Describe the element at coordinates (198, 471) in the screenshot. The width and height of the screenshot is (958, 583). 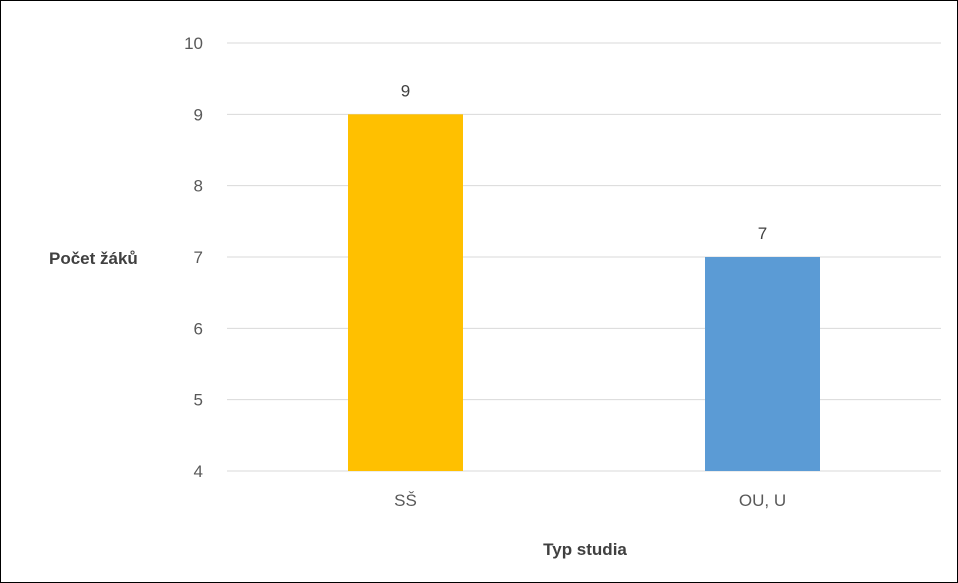
I see `y-tick-label: 4` at that location.